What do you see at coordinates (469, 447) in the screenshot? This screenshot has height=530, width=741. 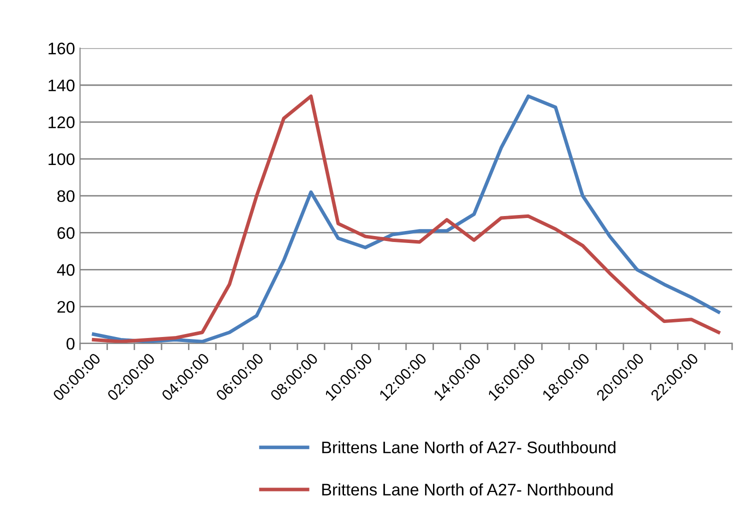 I see `legend-label: Brittens Lane North of A27- Southbound` at bounding box center [469, 447].